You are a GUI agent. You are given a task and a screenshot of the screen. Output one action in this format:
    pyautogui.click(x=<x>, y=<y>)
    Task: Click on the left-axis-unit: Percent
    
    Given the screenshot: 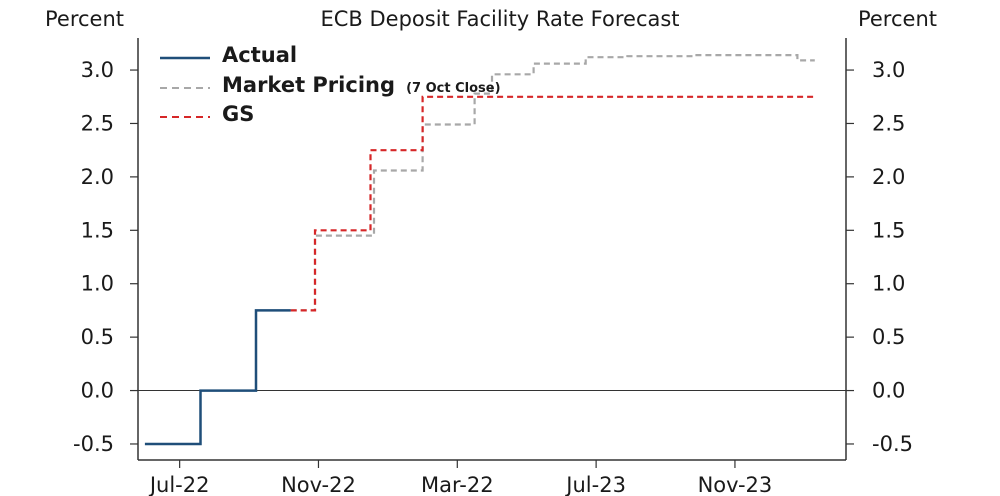 What is the action you would take?
    pyautogui.click(x=84, y=19)
    